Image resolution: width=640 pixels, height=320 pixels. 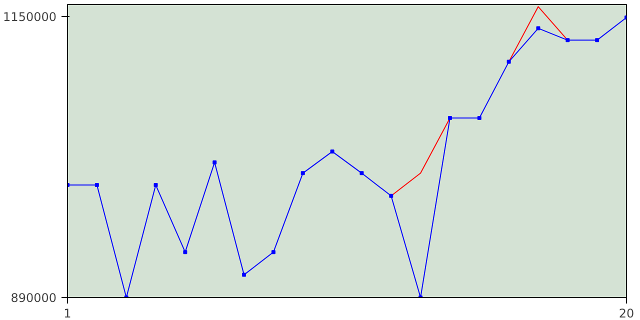 What do you see at coordinates (33, 298) in the screenshot?
I see `y-tick-label: 890000` at bounding box center [33, 298].